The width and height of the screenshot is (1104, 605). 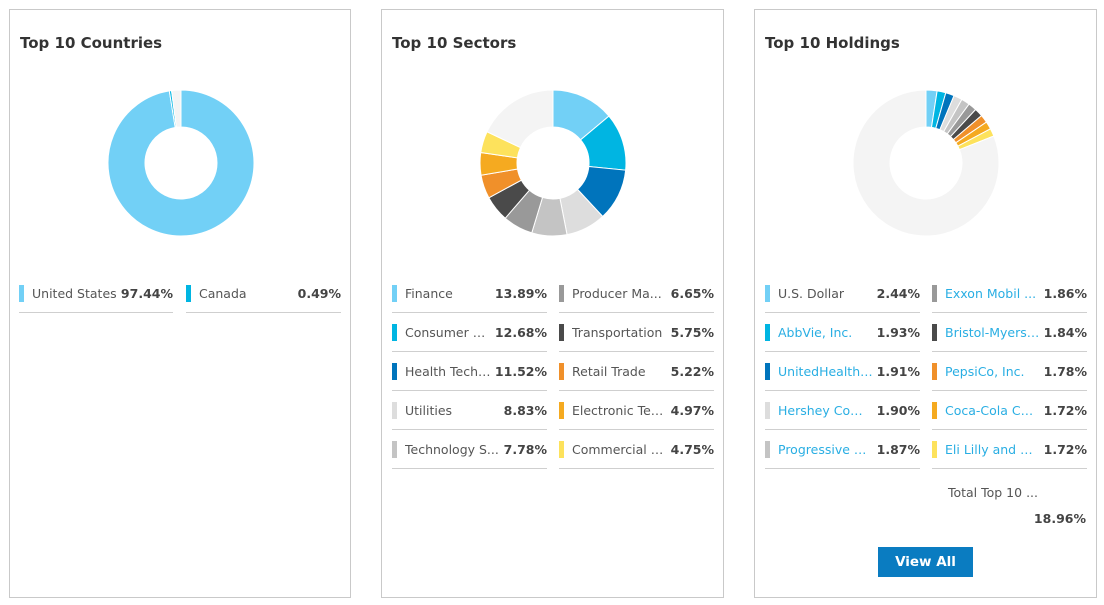 I want to click on legend-item: Producer Ma... 6.65%, so click(x=636, y=293).